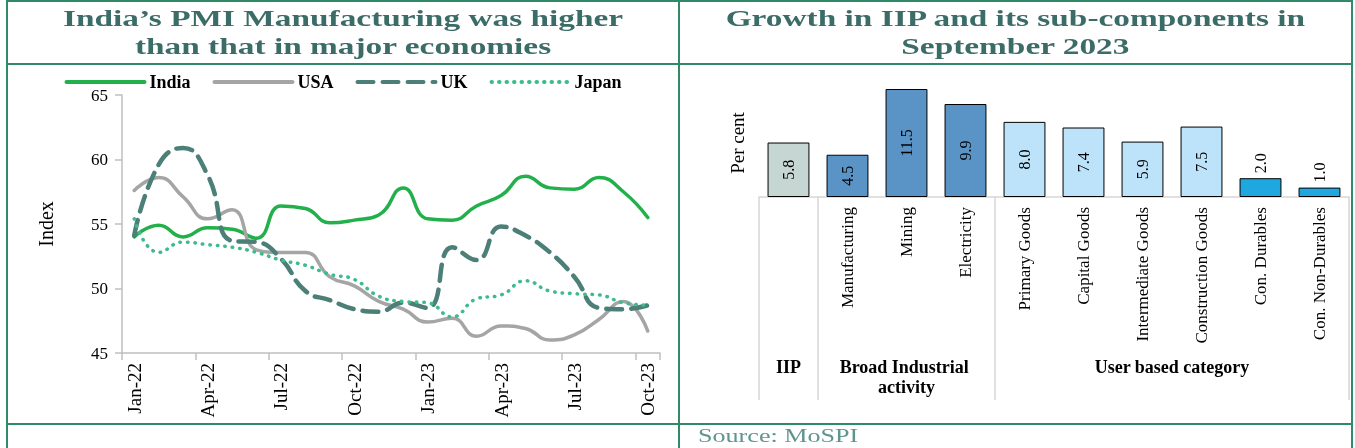 The height and width of the screenshot is (448, 1355). Describe the element at coordinates (737, 142) in the screenshot. I see `y-axis-title: Per cent` at that location.